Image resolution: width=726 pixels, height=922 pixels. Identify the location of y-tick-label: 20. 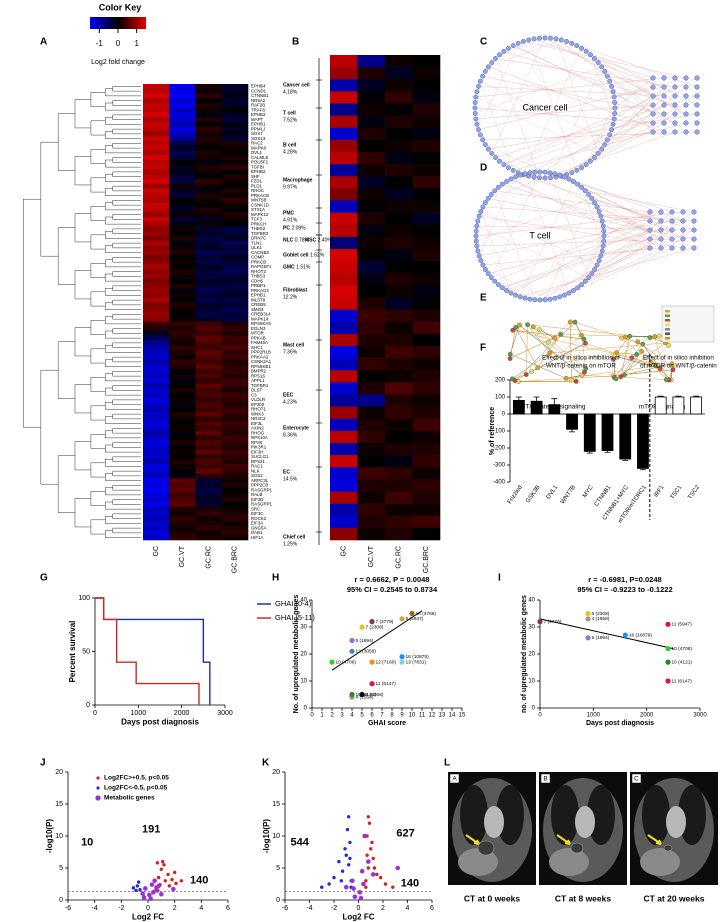
(303, 655).